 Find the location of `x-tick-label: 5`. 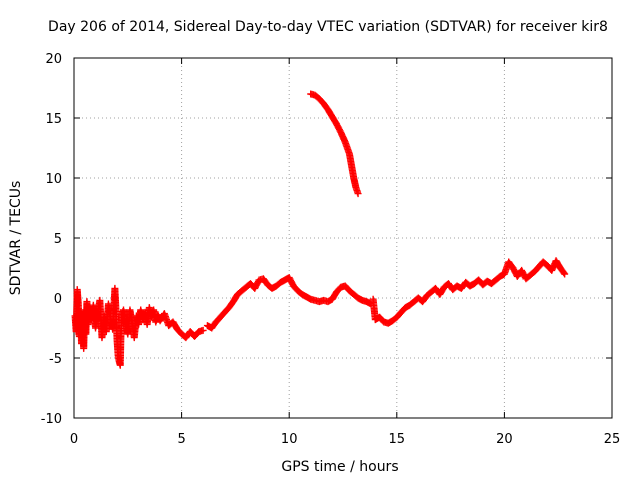

x-tick-label: 5 is located at coordinates (181, 439).